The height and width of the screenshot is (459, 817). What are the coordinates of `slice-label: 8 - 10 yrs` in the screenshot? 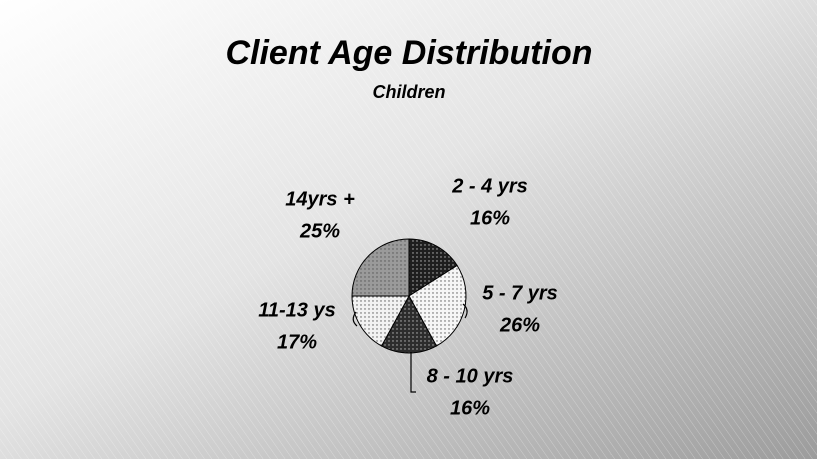 It's located at (470, 376).